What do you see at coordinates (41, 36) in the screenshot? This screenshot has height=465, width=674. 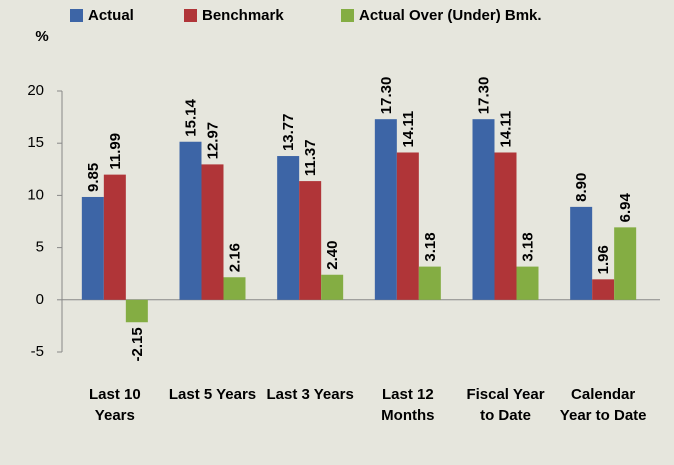 I see `y-axis-label: %` at bounding box center [41, 36].